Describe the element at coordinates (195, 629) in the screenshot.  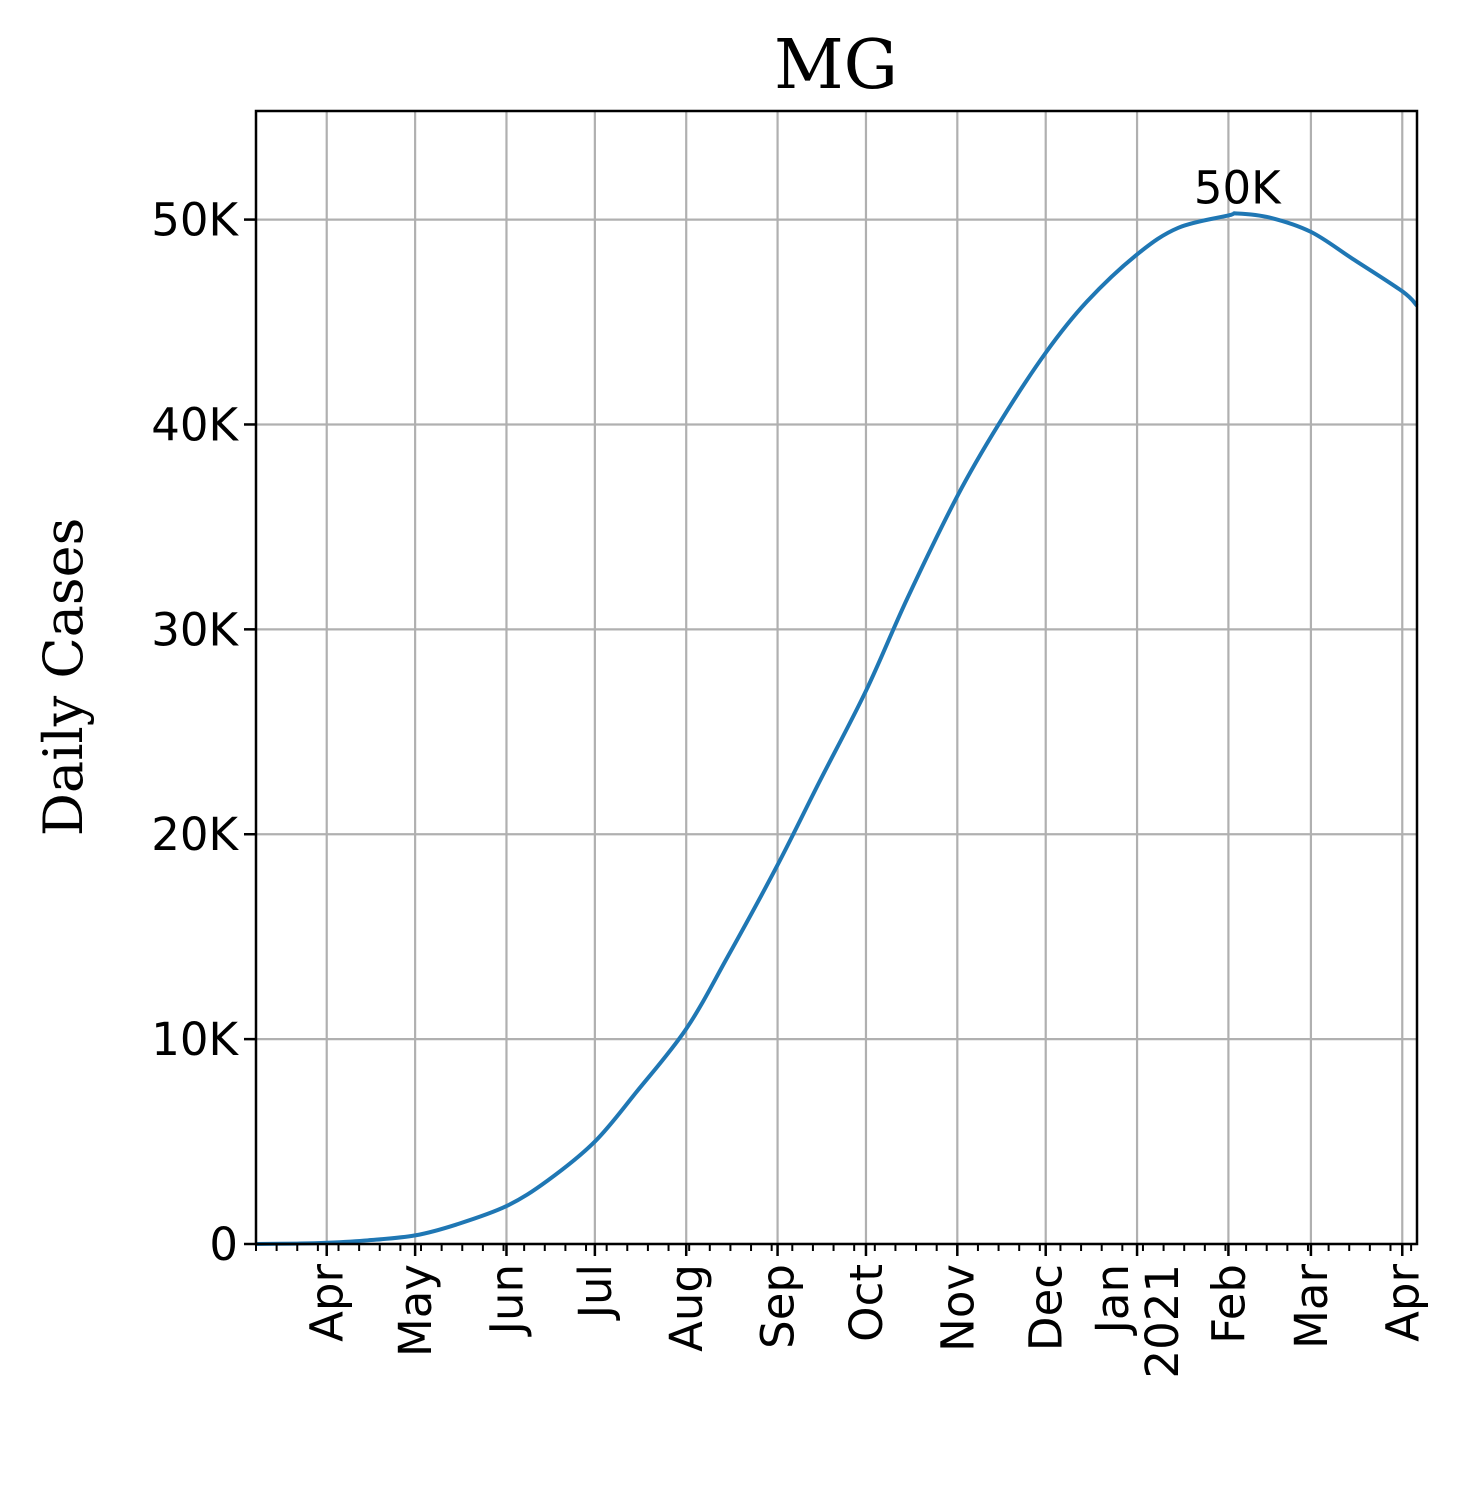
I see `y-tick-label: 30K` at that location.